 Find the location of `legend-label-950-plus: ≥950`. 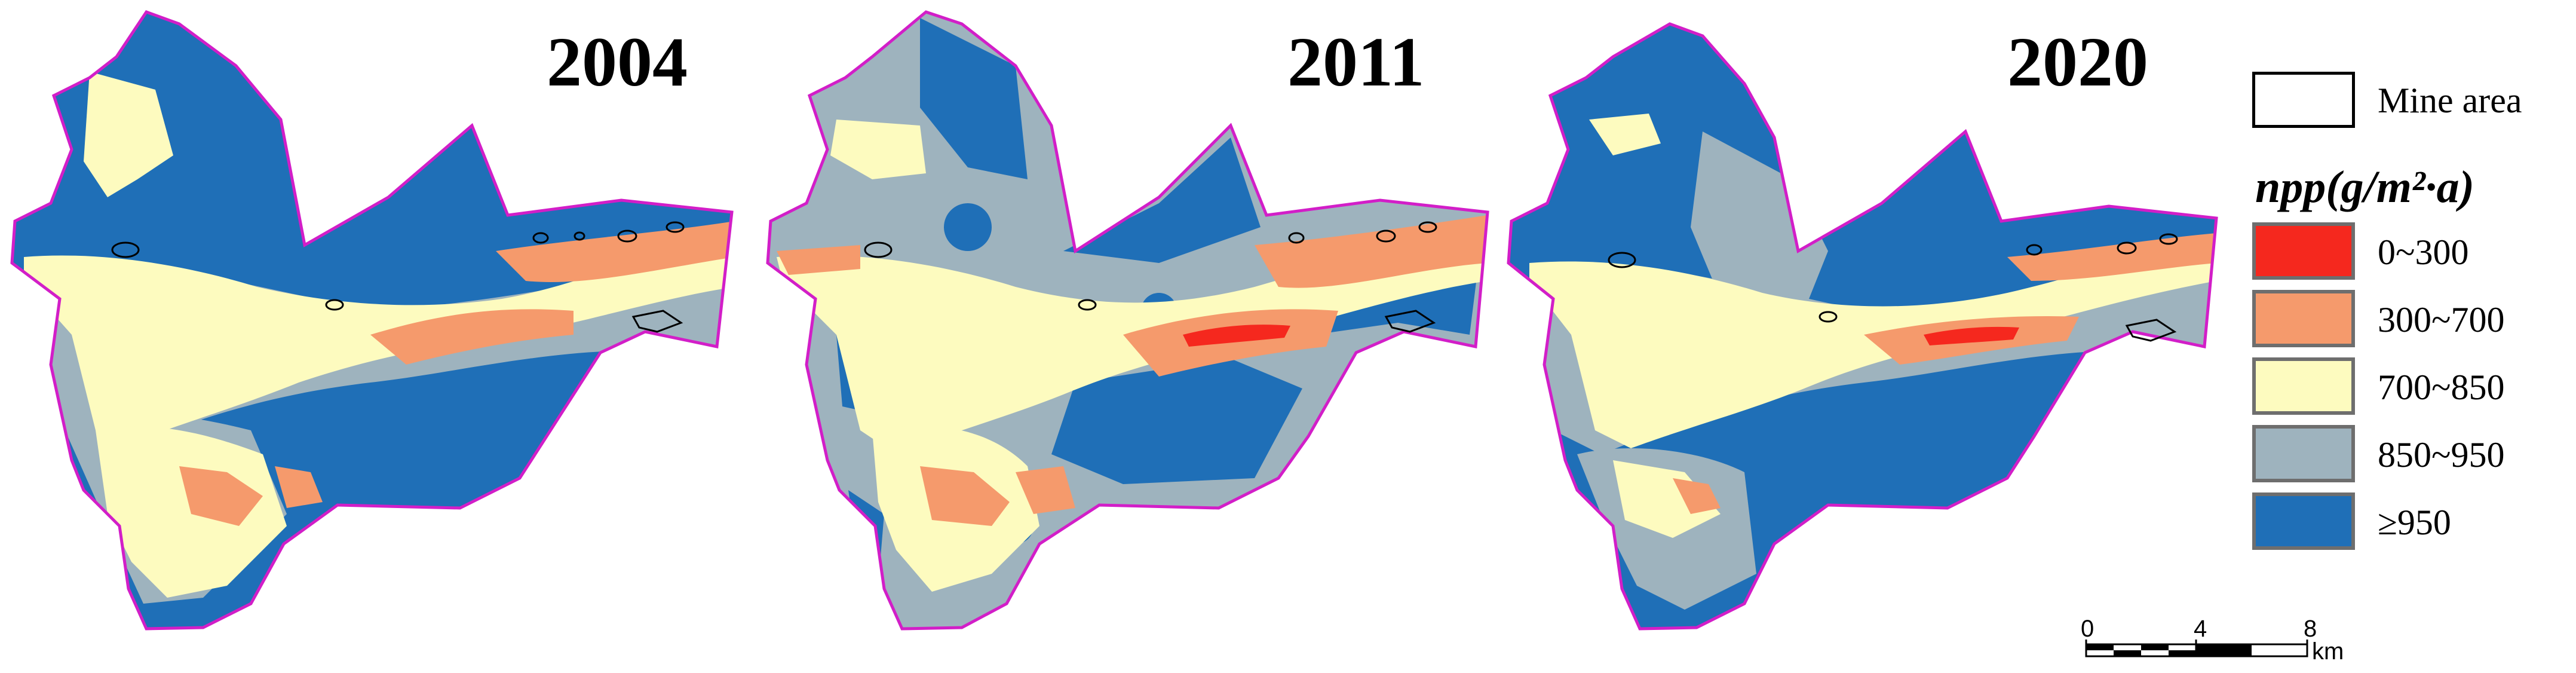

legend-label-950-plus: ≥950 is located at coordinates (2414, 522).